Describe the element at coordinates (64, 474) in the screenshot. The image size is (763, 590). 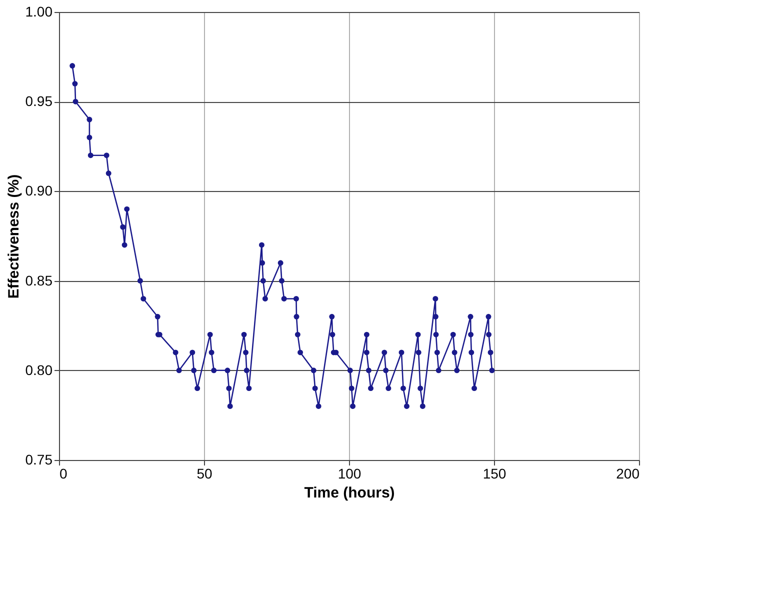
I see `x-tick-label: 0` at that location.